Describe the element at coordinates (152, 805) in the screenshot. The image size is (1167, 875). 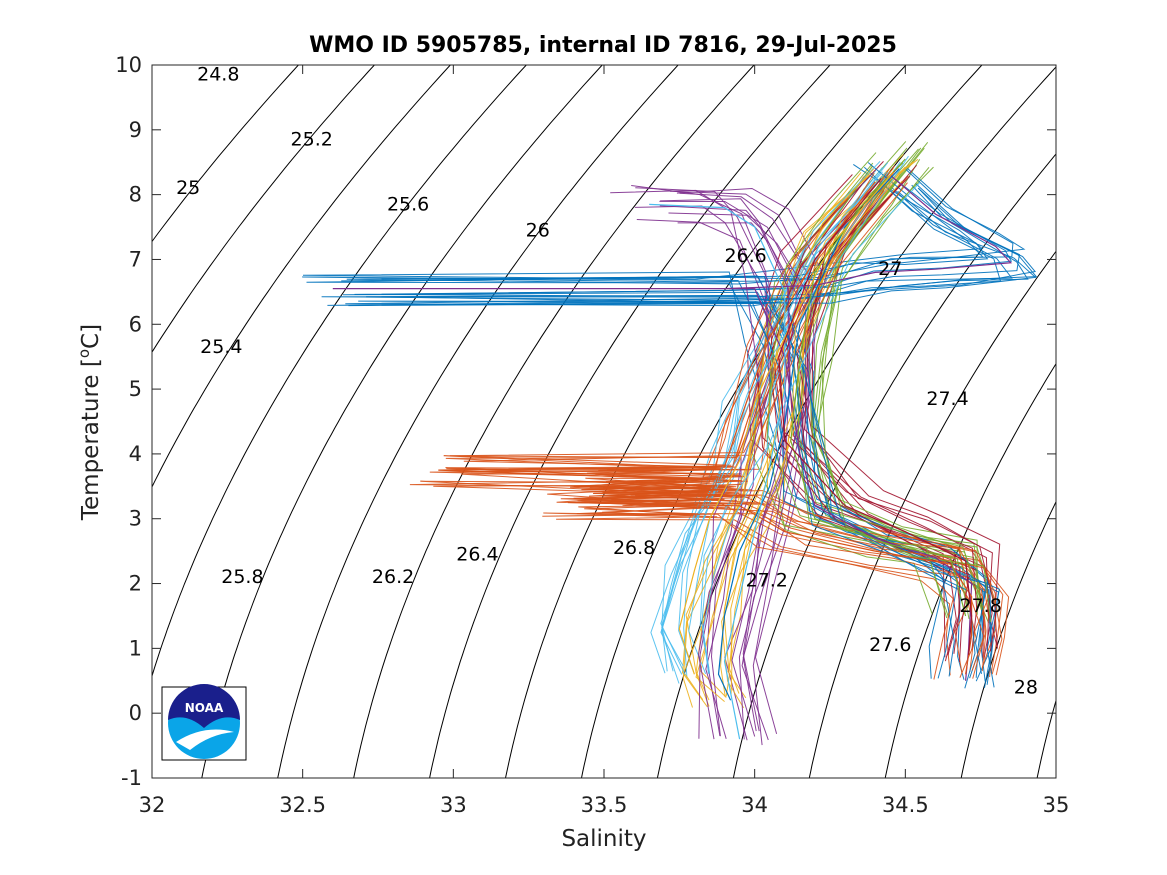
I see `x-tick-label: 32` at that location.